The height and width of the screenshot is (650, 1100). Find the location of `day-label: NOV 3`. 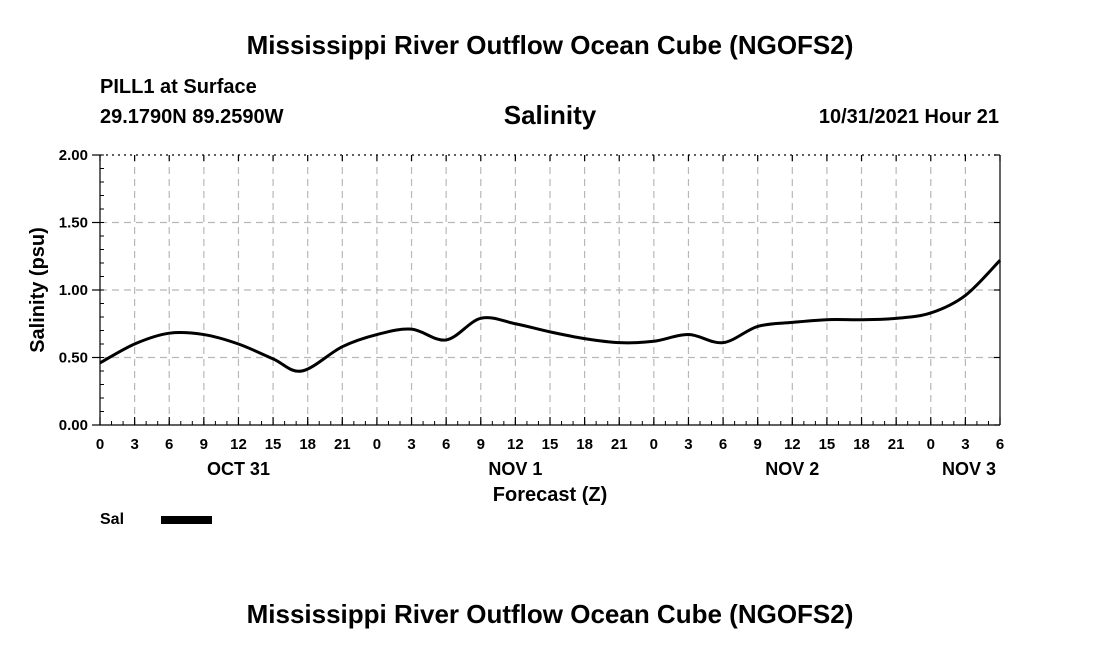

day-label: NOV 3 is located at coordinates (969, 469).